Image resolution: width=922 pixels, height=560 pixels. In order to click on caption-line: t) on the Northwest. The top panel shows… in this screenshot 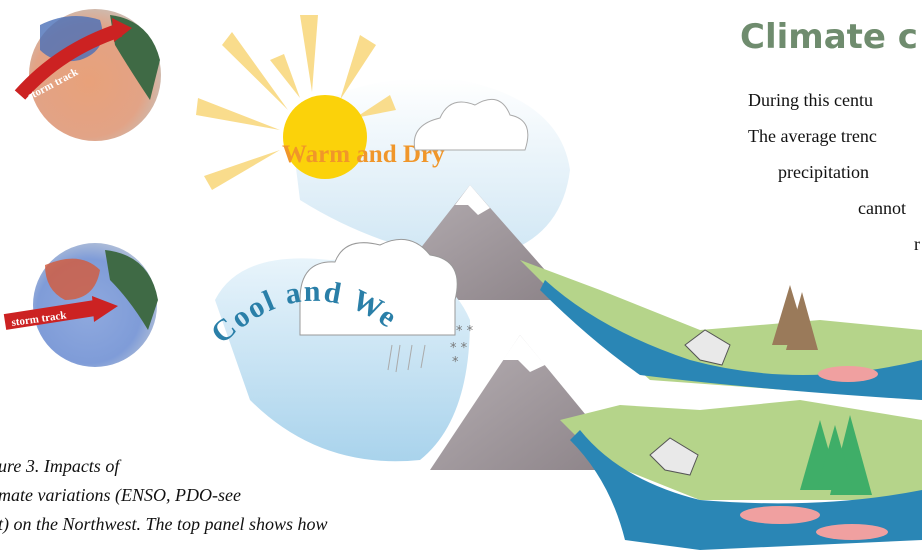, I will do `click(164, 524)`.